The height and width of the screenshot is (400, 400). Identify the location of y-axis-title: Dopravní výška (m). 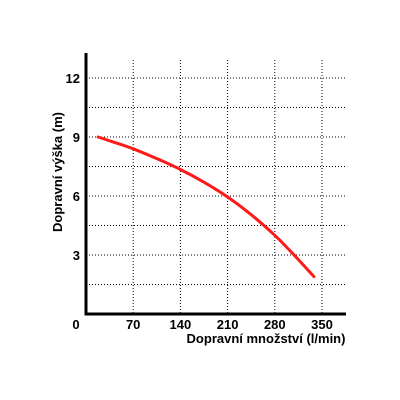
(57, 172).